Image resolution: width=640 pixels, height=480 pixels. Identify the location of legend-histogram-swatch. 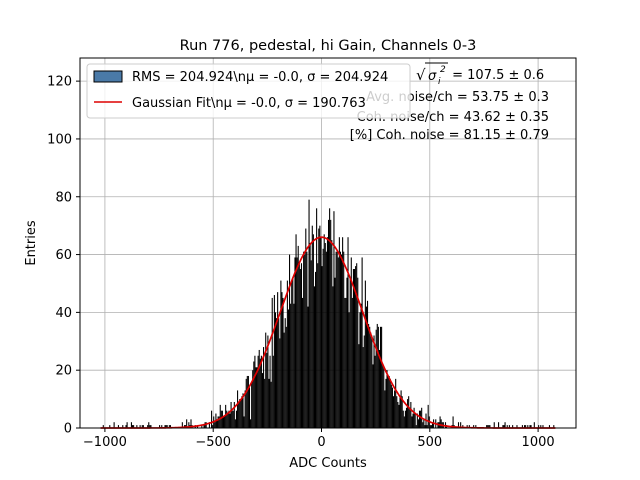
(108, 76).